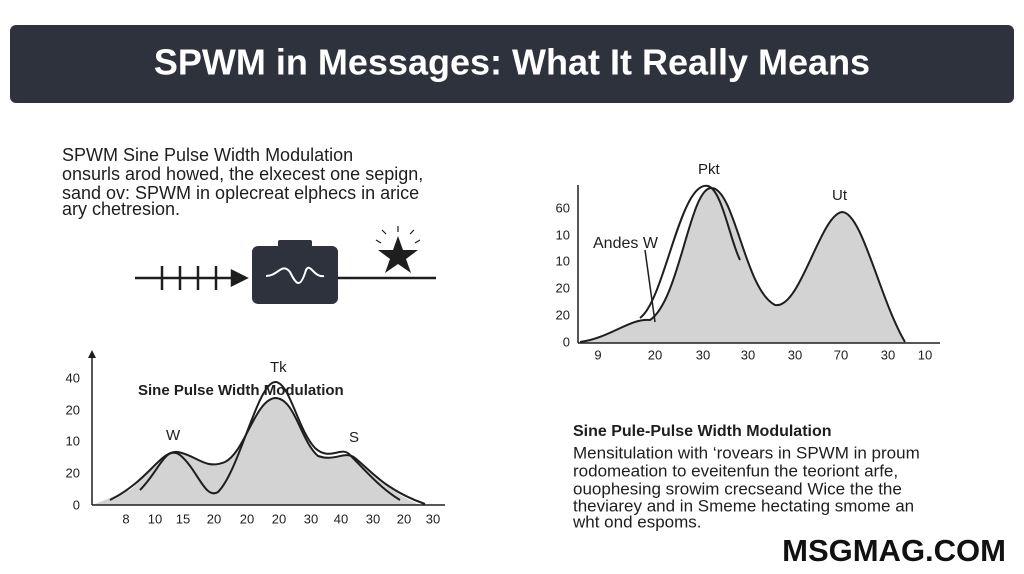 Image resolution: width=1024 pixels, height=574 pixels. Describe the element at coordinates (702, 431) in the screenshot. I see `caption-title: Sine Pule-Pulse Width Modulation` at that location.